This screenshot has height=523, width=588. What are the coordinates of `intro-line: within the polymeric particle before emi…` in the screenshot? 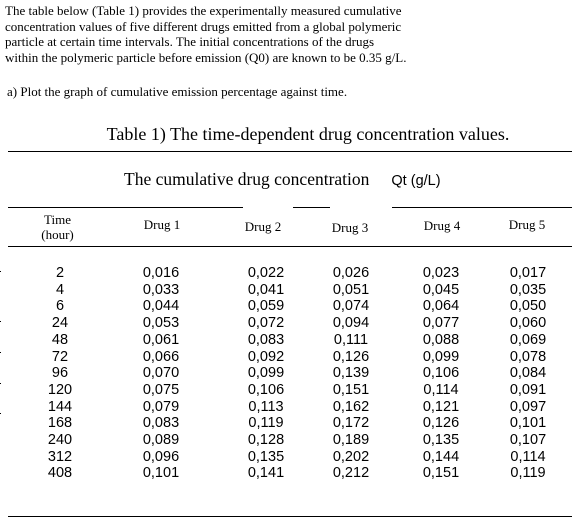 It's located at (206, 57).